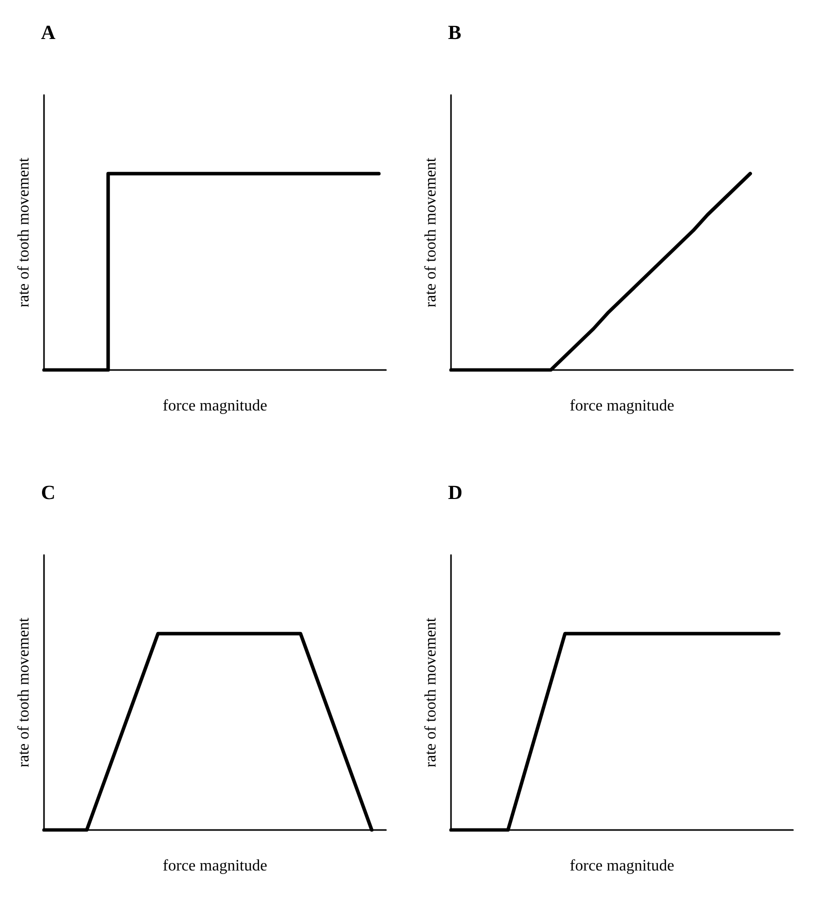 This screenshot has height=920, width=814. Describe the element at coordinates (455, 493) in the screenshot. I see `chart-title: D` at that location.